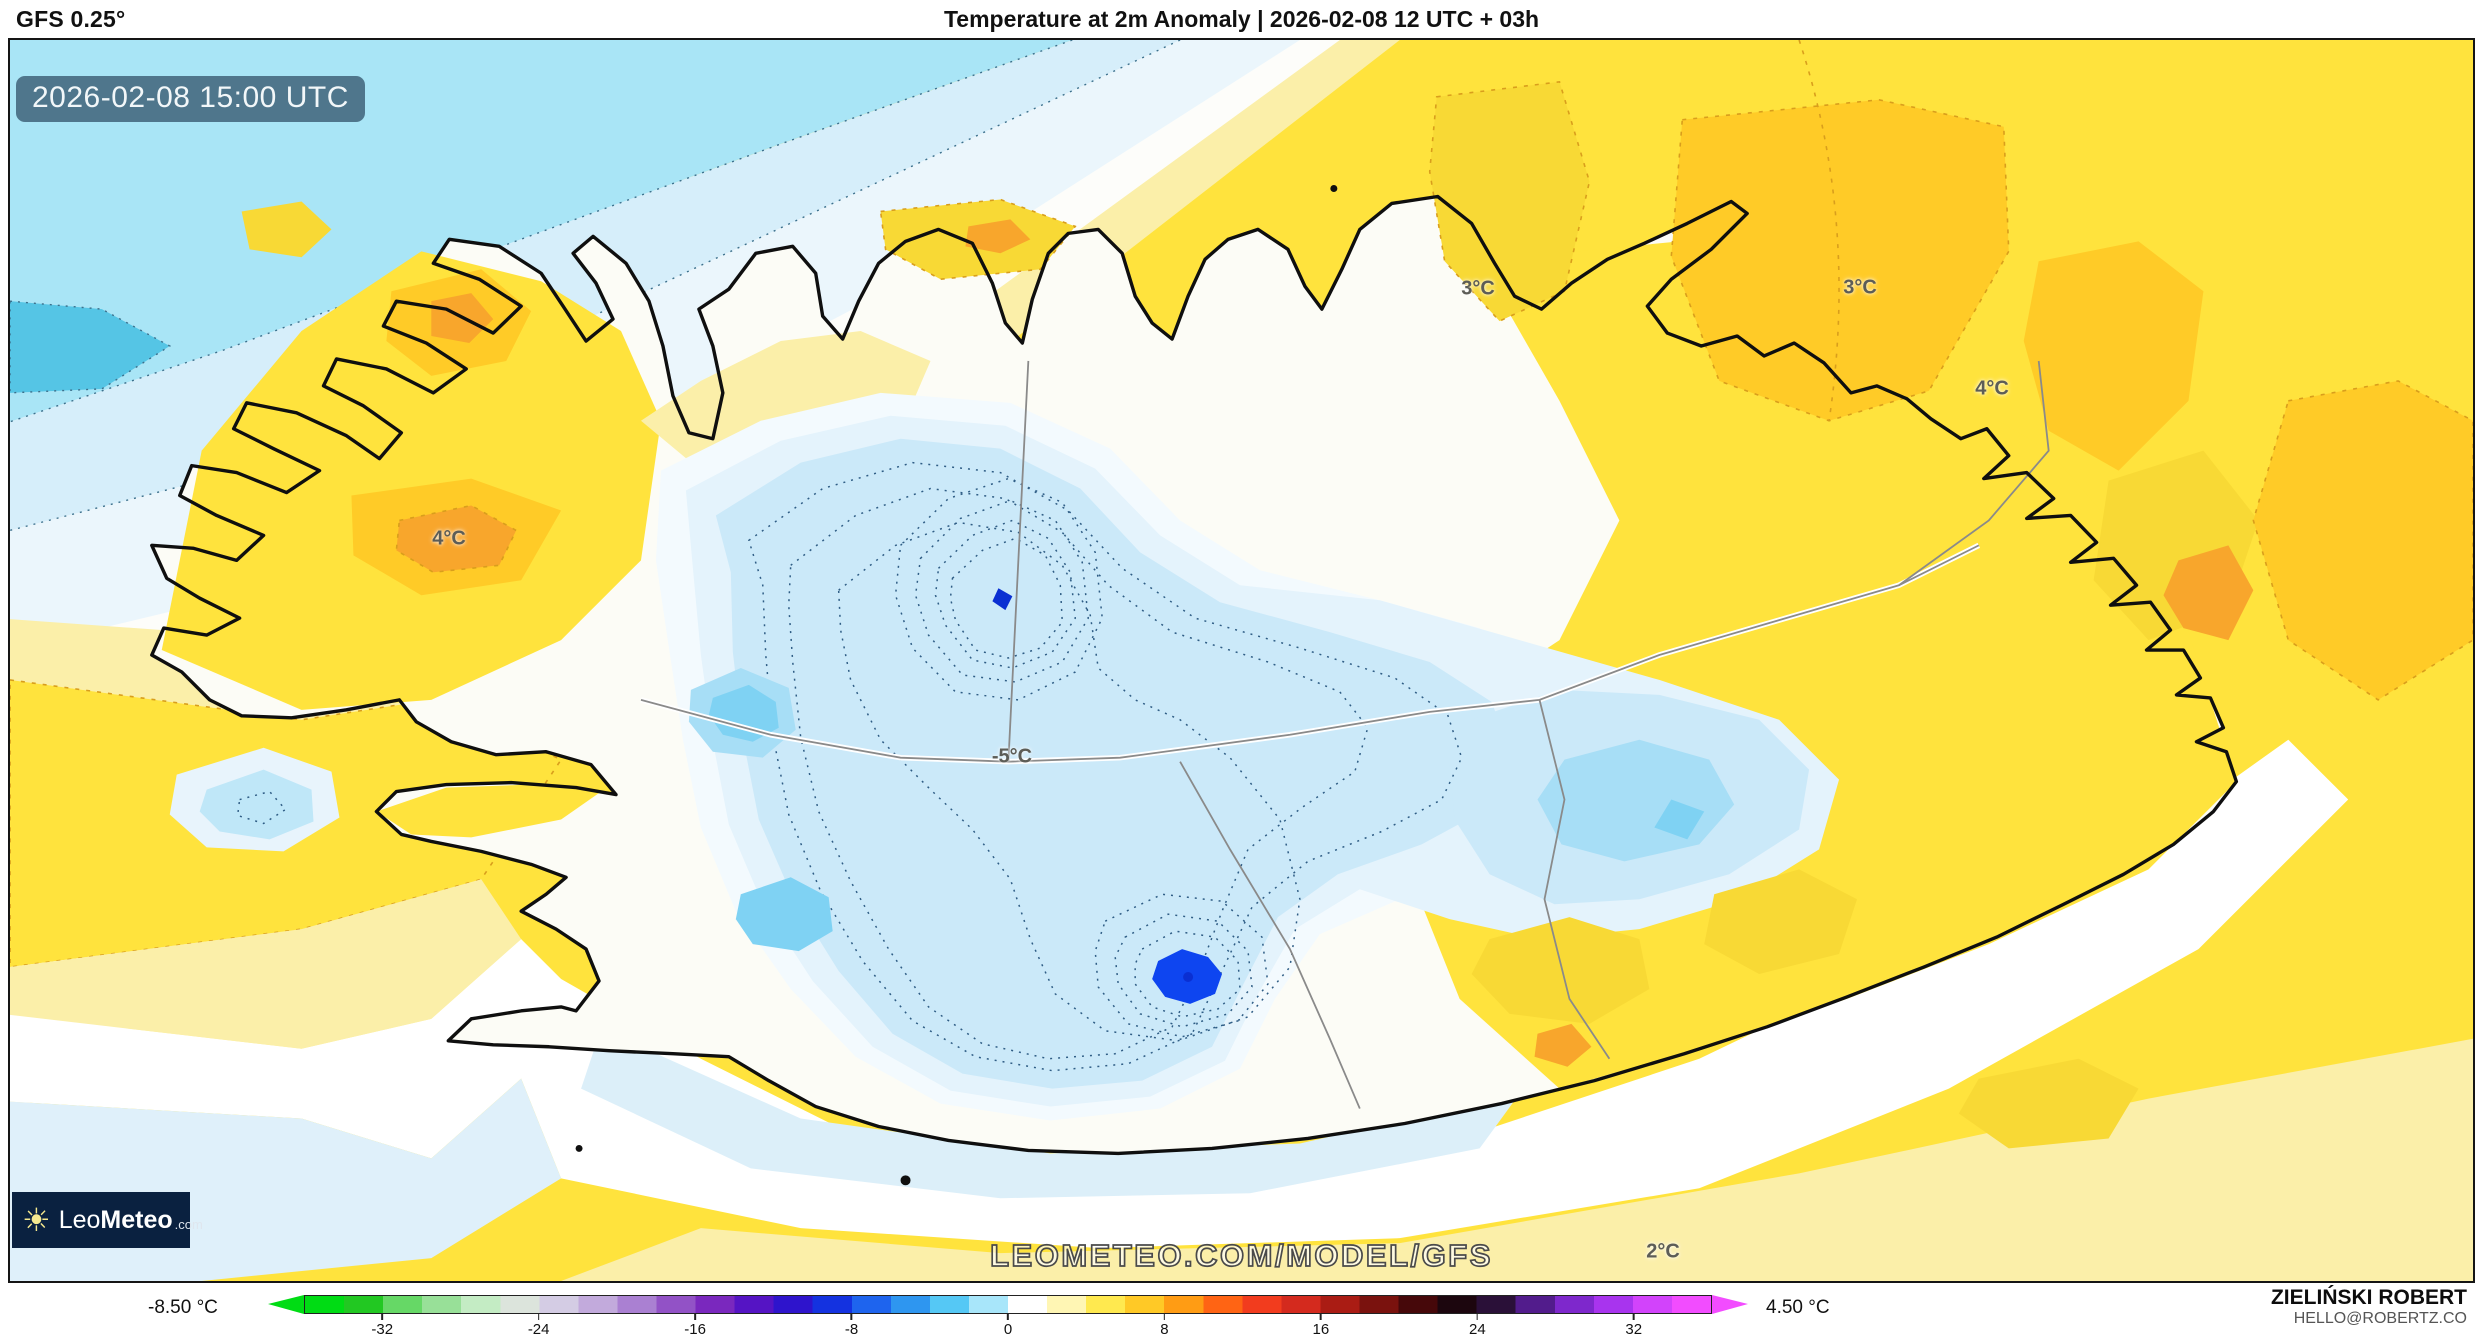  Describe the element at coordinates (1164, 1326) in the screenshot. I see `legend-tick: 8` at that location.